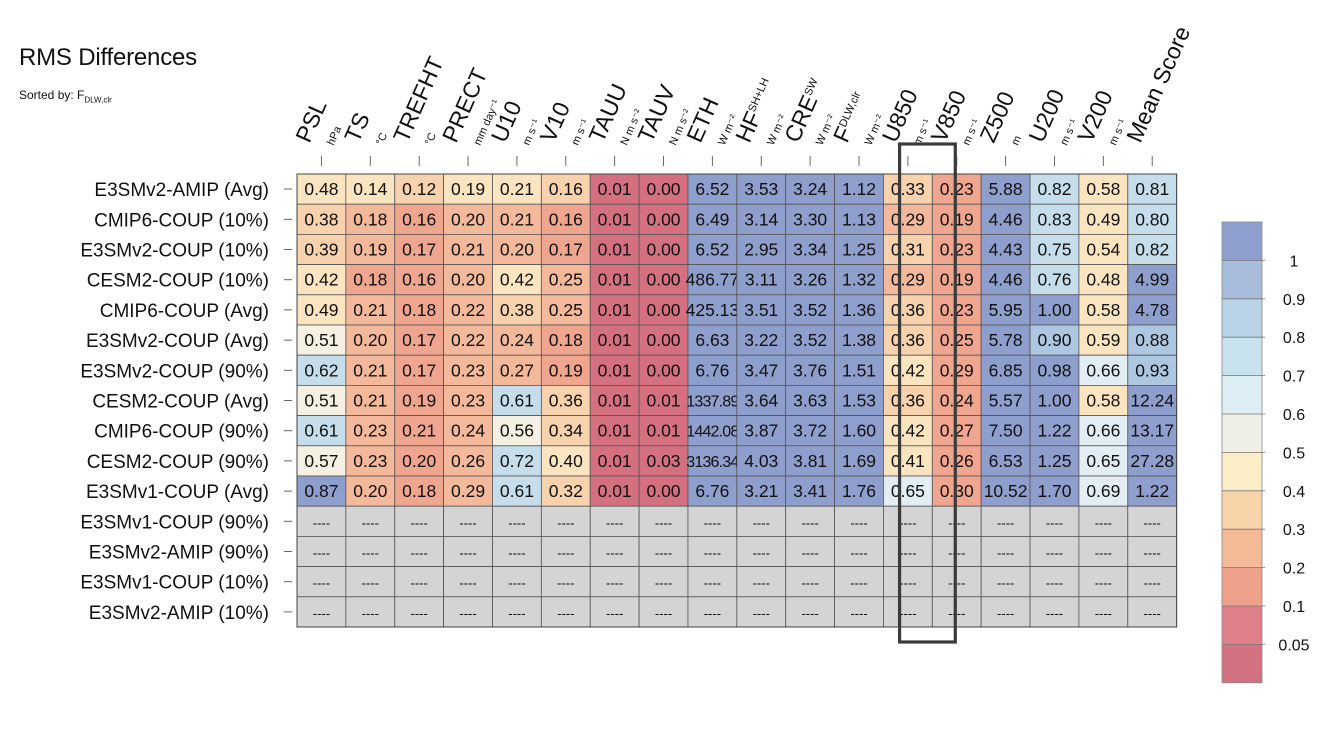  I want to click on cell-value: 0.65, so click(908, 491).